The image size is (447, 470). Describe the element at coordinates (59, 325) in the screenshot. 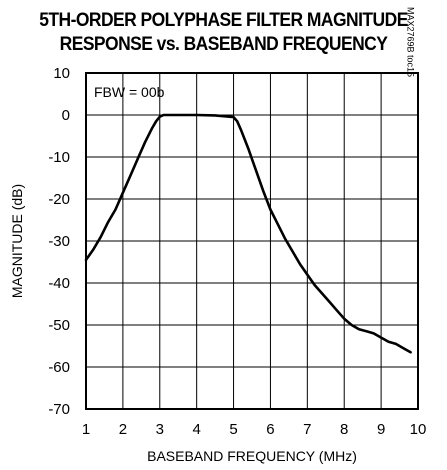

I see `y-tick-label-6: -50` at that location.